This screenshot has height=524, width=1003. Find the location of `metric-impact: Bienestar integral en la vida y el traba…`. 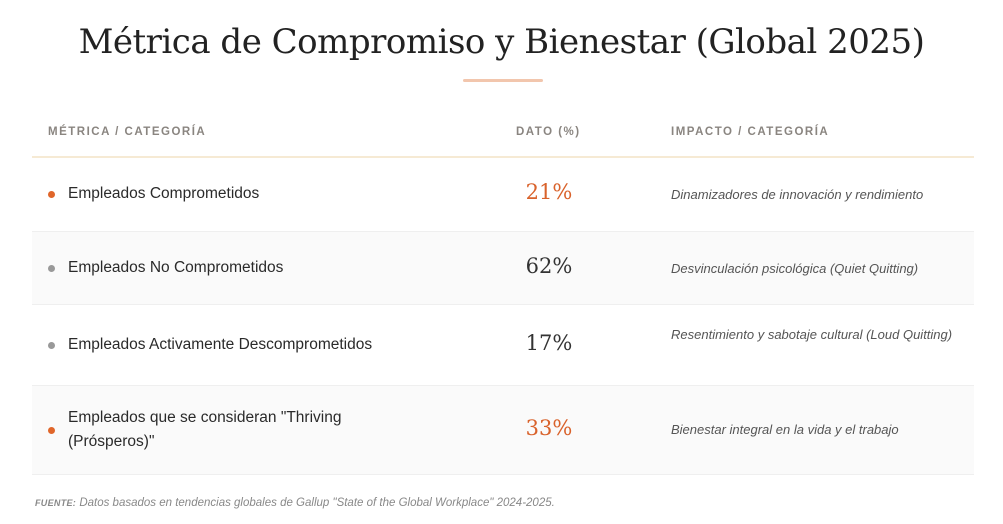

metric-impact: Bienestar integral en la vida y el traba… is located at coordinates (785, 429).